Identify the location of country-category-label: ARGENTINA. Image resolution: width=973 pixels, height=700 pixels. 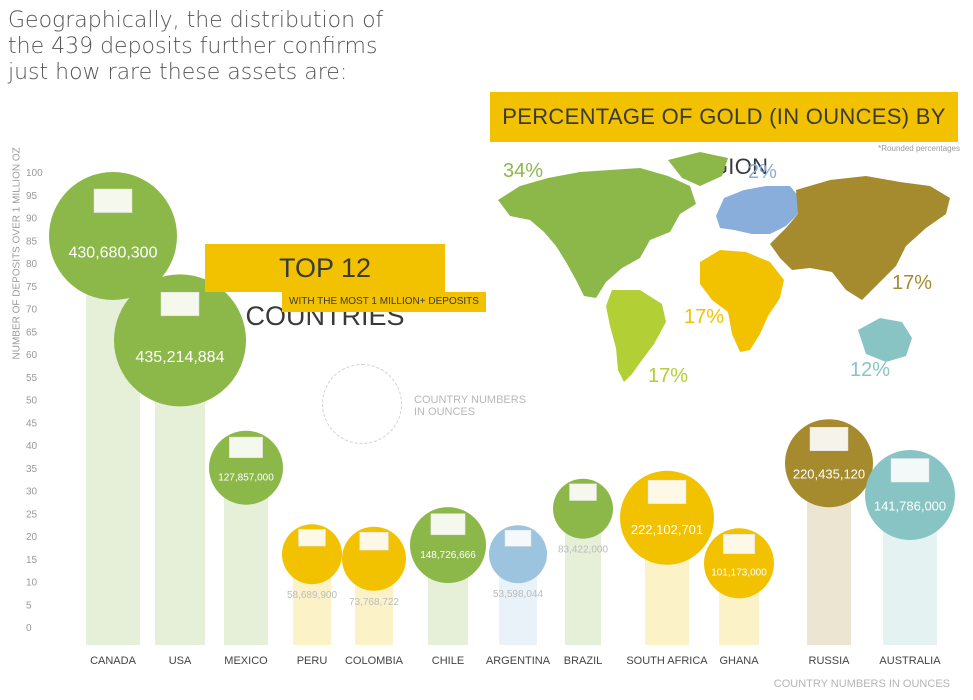
(518, 661).